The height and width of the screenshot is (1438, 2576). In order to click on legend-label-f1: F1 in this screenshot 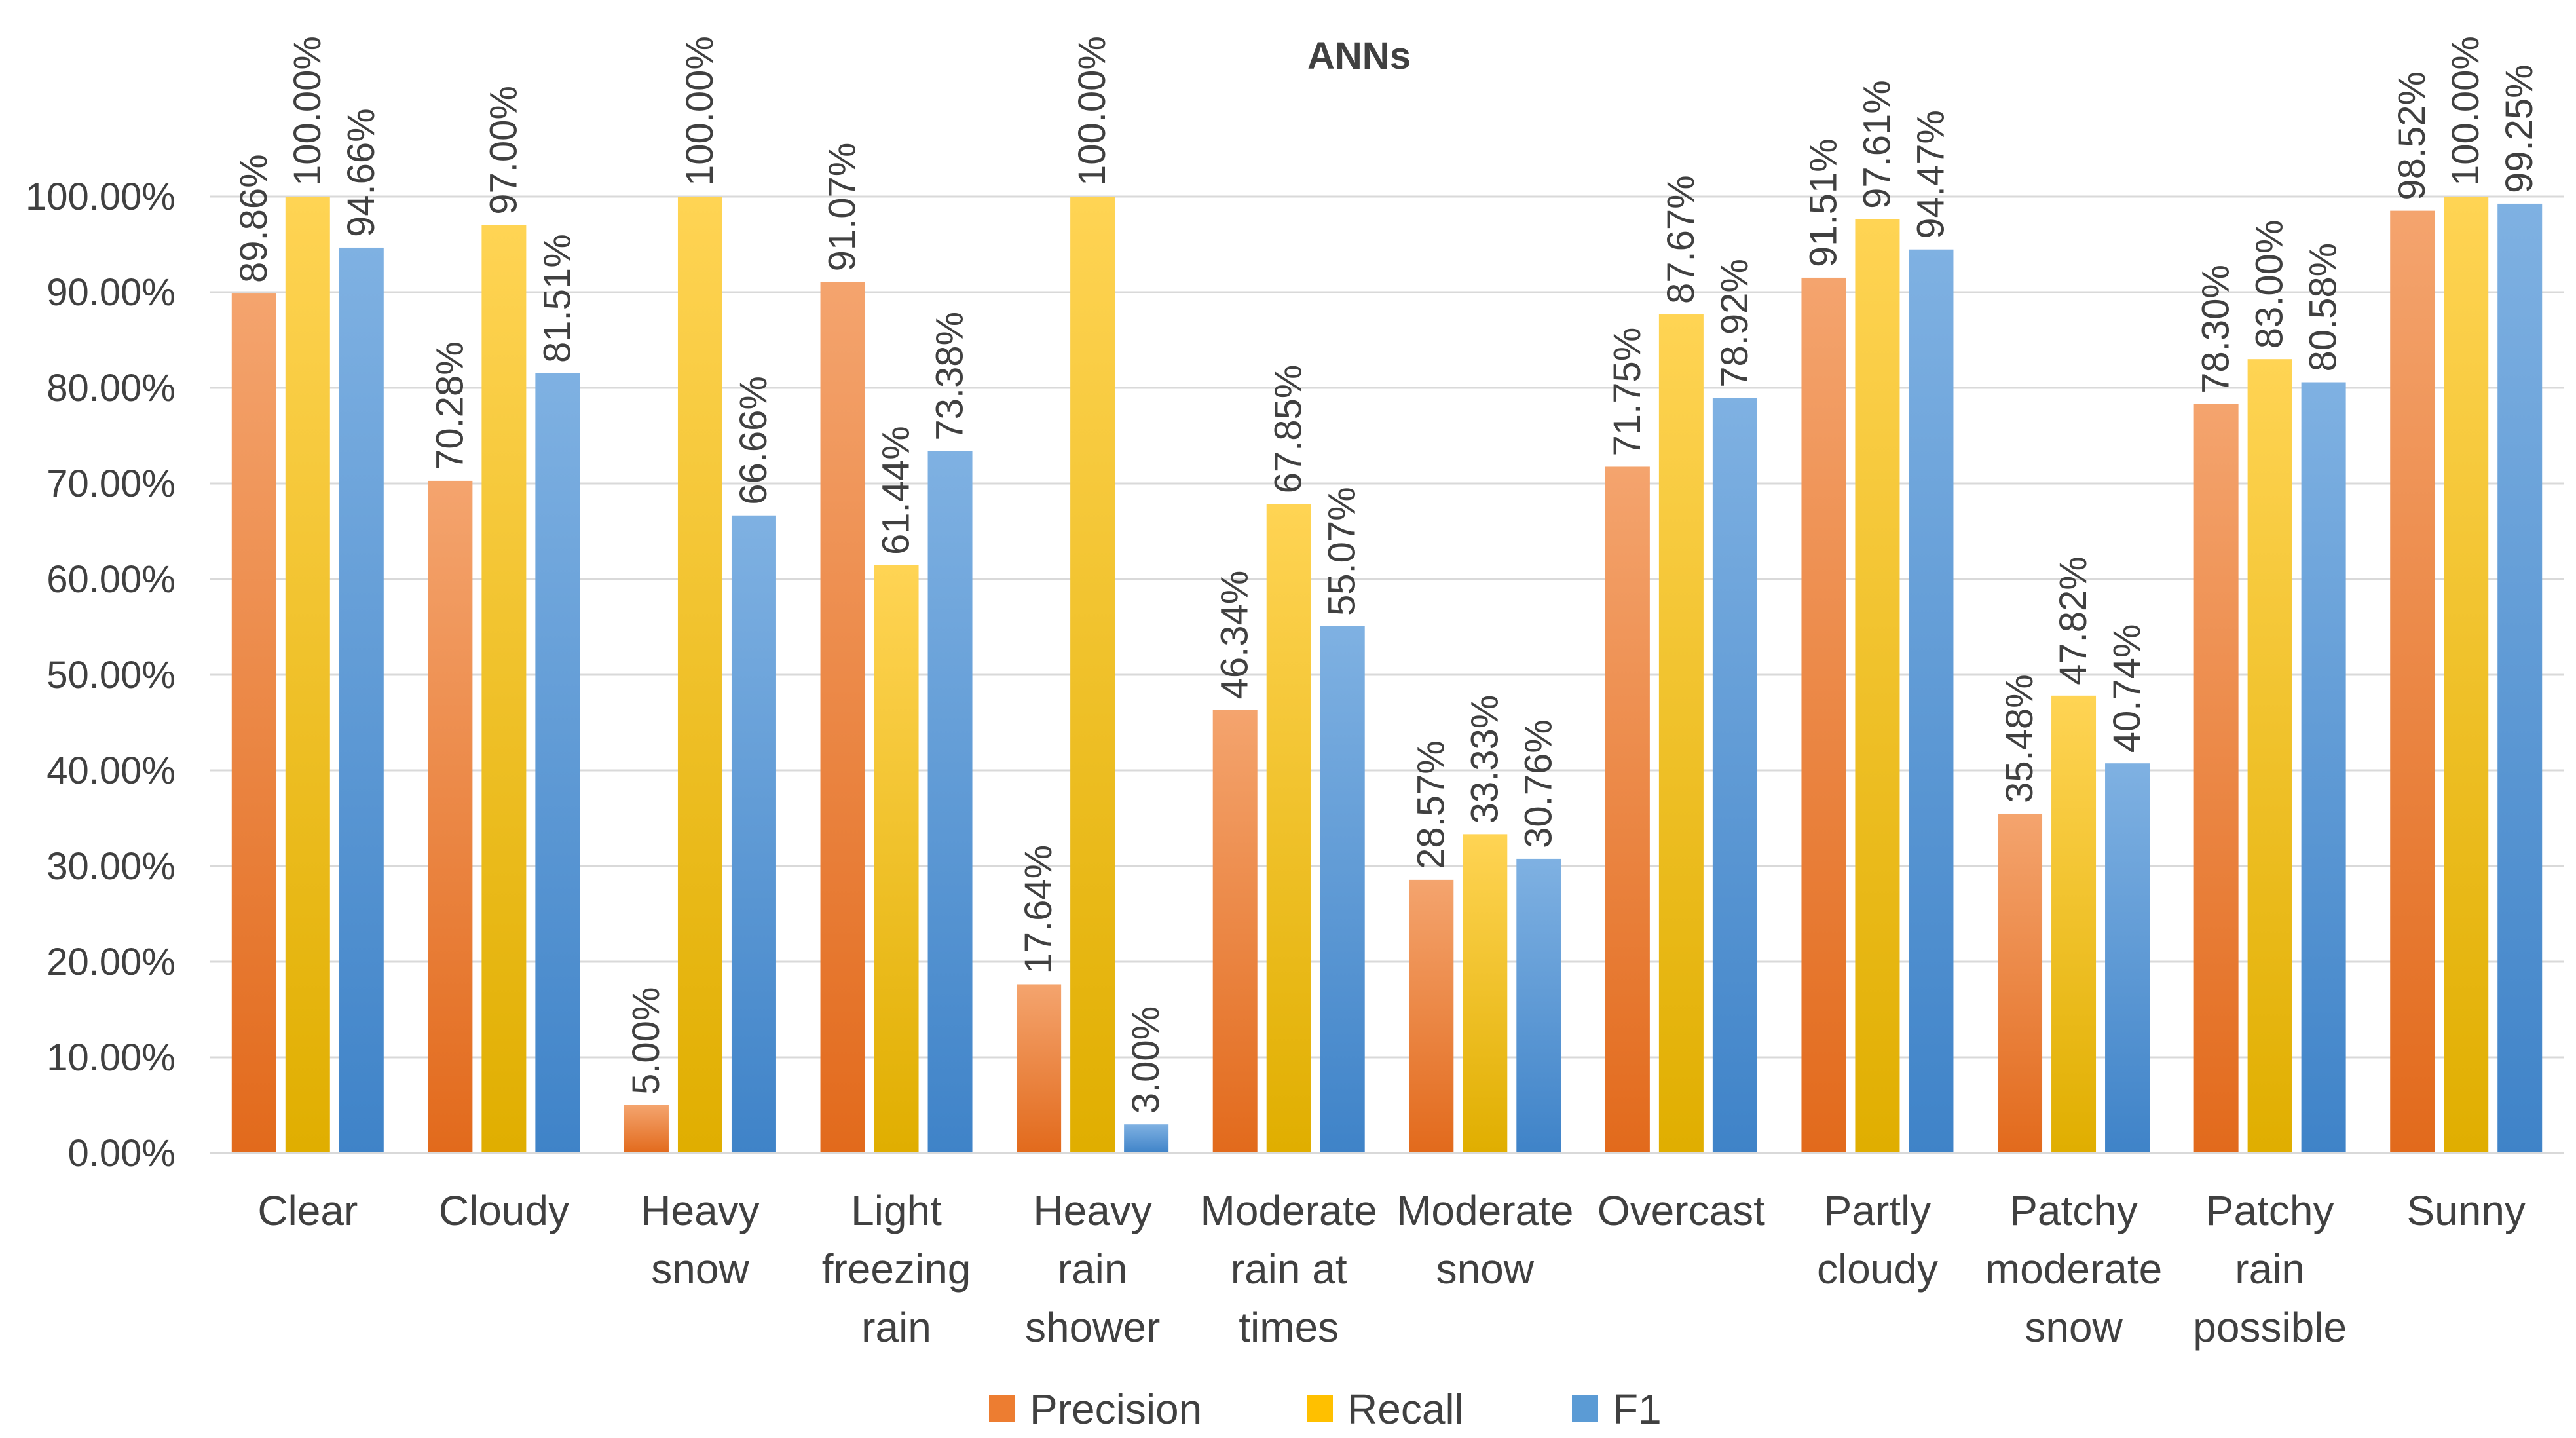, I will do `click(1637, 1409)`.